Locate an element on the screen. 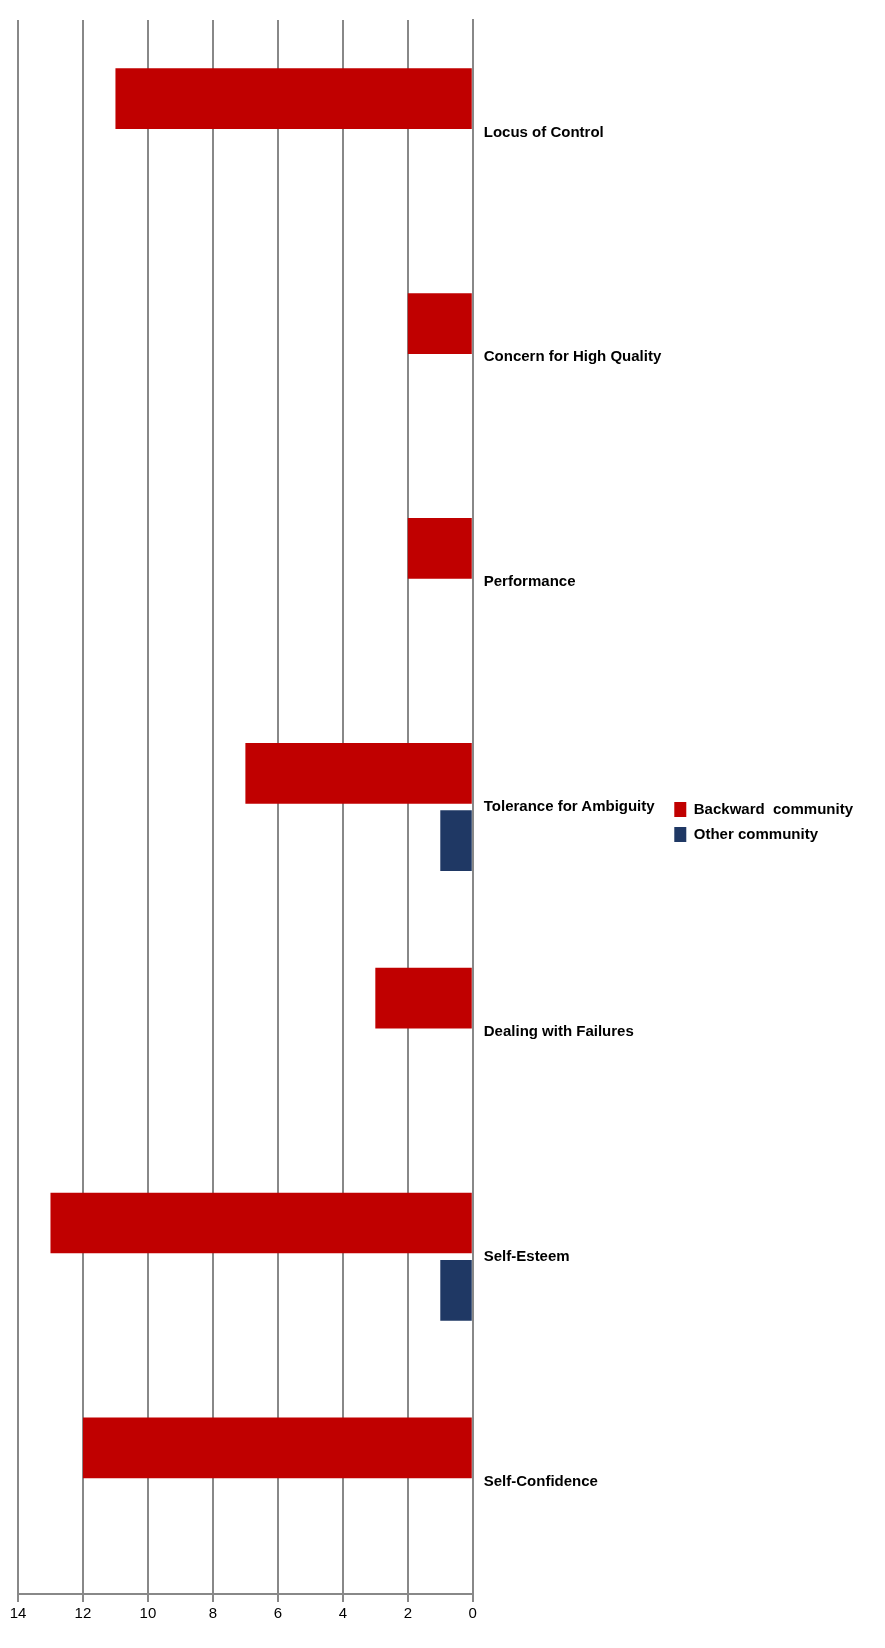 Image resolution: width=885 pixels, height=1648 pixels. legend-label: Other community is located at coordinates (756, 833).